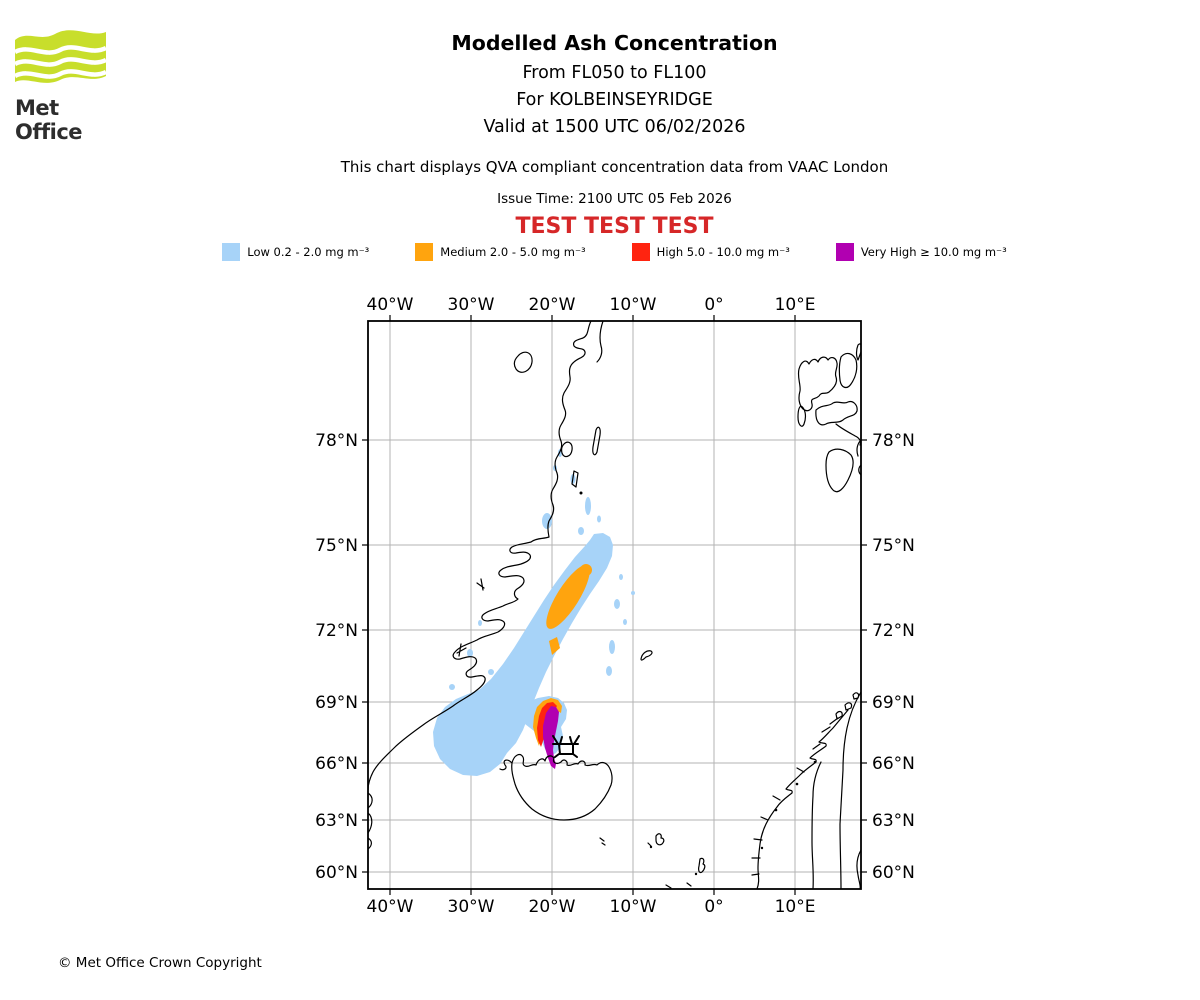 This screenshot has width=1200, height=1000. I want to click on greenland-coast-left-edge, so click(370, 821).